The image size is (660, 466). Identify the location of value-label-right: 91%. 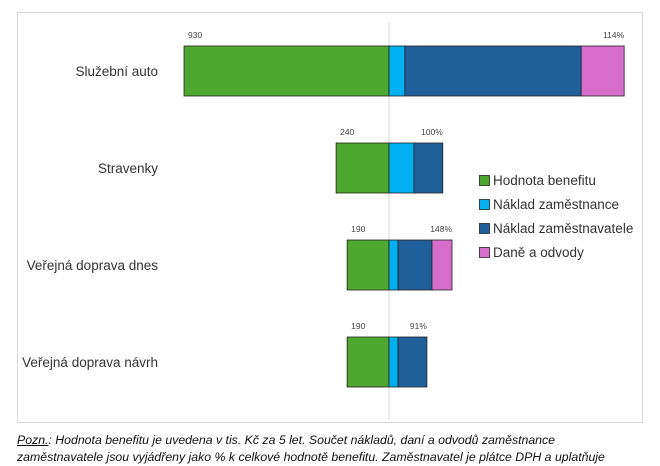
(418, 326).